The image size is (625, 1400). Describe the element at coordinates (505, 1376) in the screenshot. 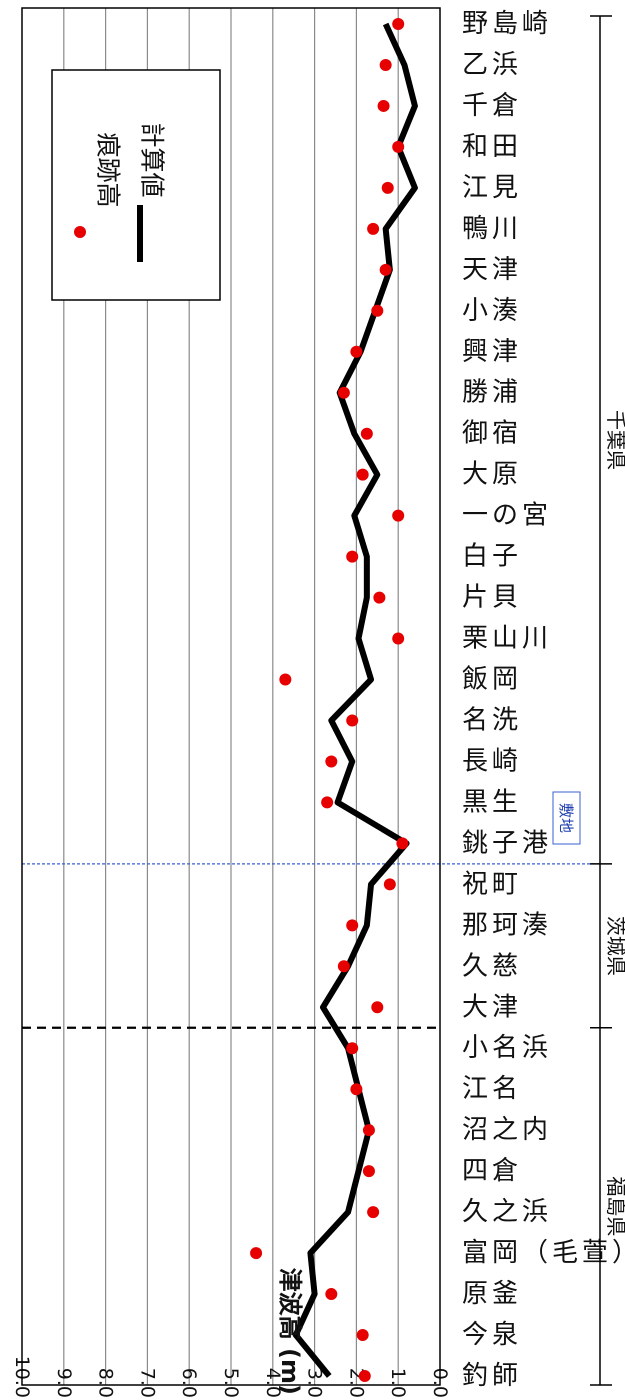

I see `category-glyph: 師` at that location.